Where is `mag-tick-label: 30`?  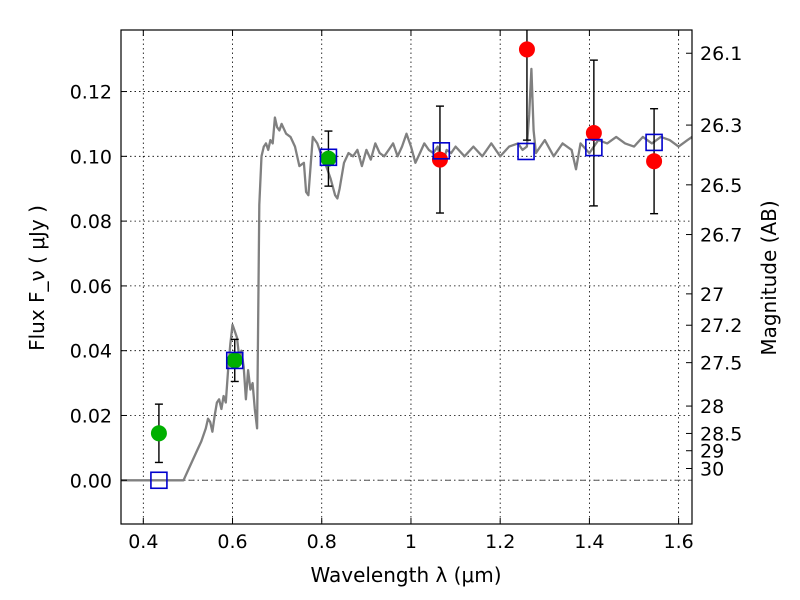
mag-tick-label: 30 is located at coordinates (712, 470).